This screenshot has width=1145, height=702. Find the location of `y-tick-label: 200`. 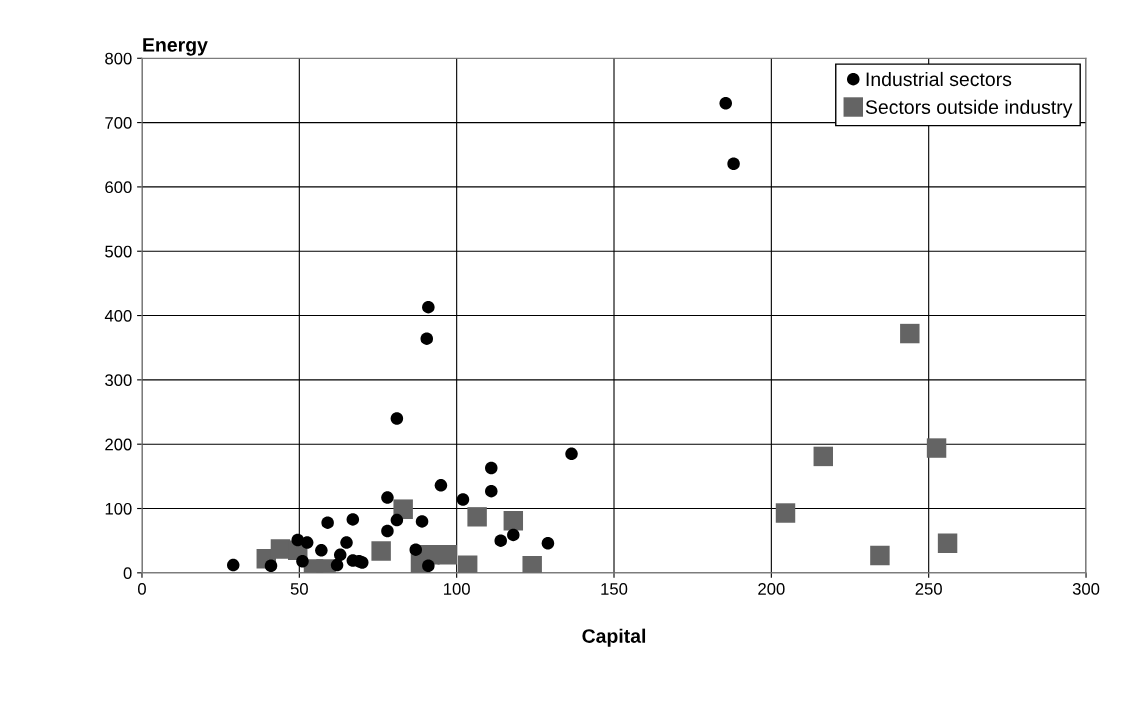

y-tick-label: 200 is located at coordinates (118, 444).